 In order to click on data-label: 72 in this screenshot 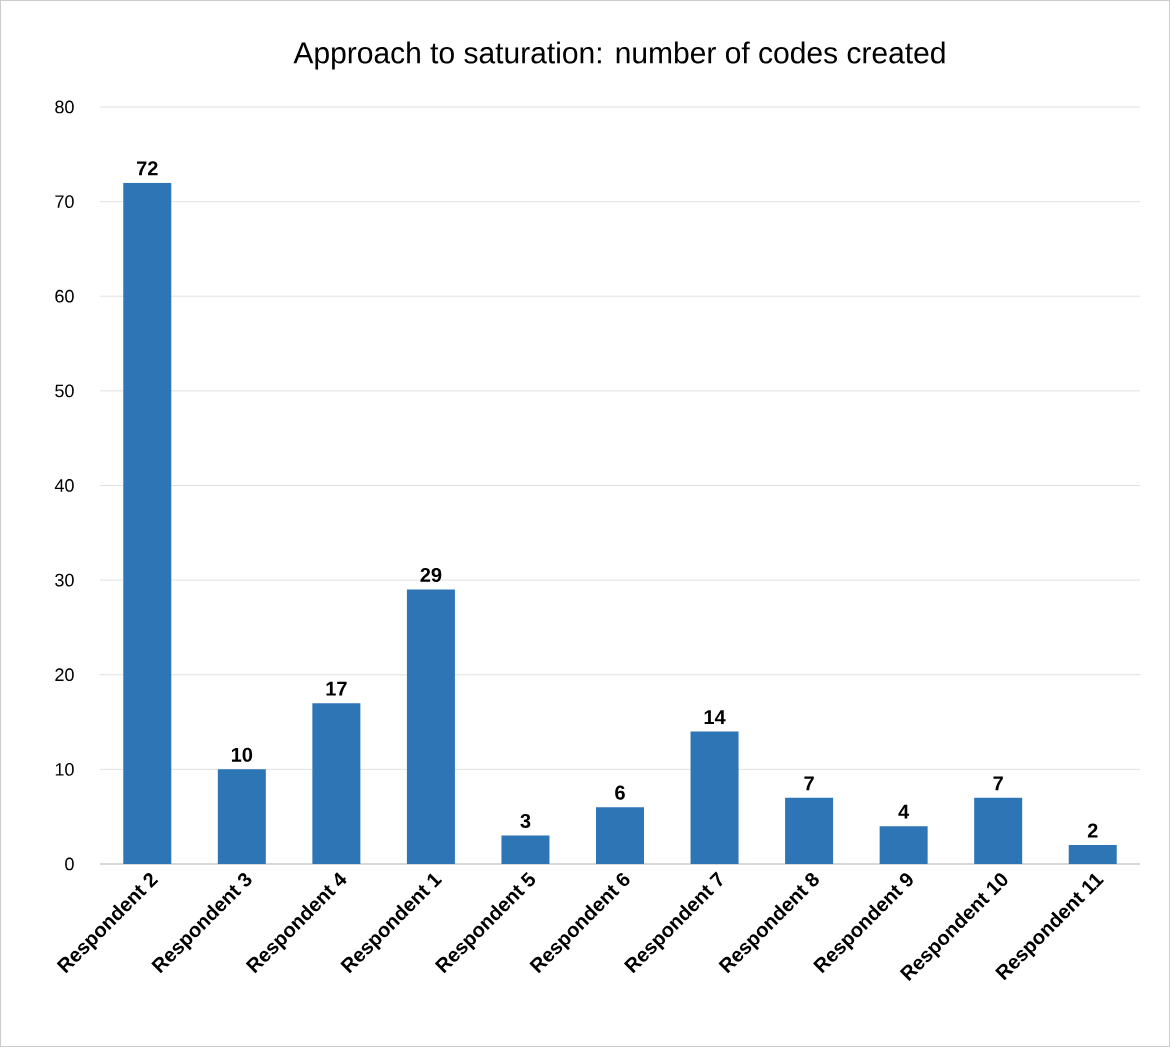, I will do `click(147, 168)`.